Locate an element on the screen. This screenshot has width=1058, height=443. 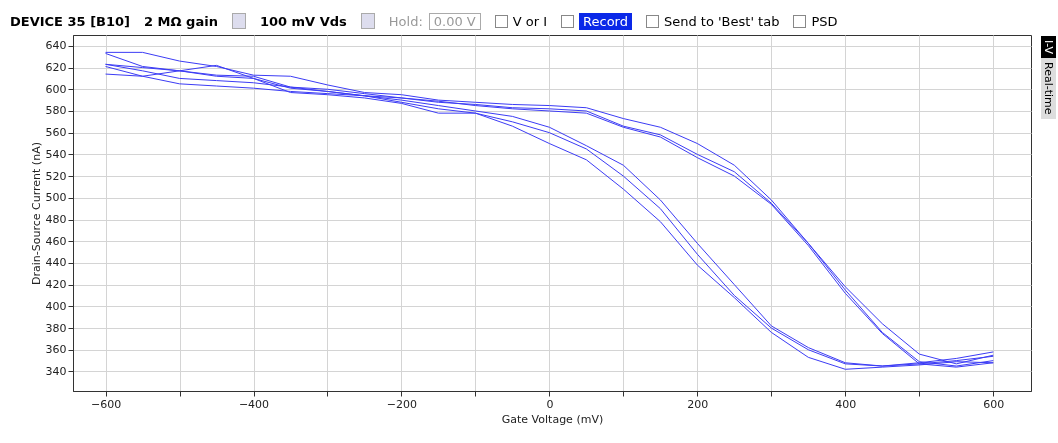
text: Real-time is located at coordinates (1048, 88).